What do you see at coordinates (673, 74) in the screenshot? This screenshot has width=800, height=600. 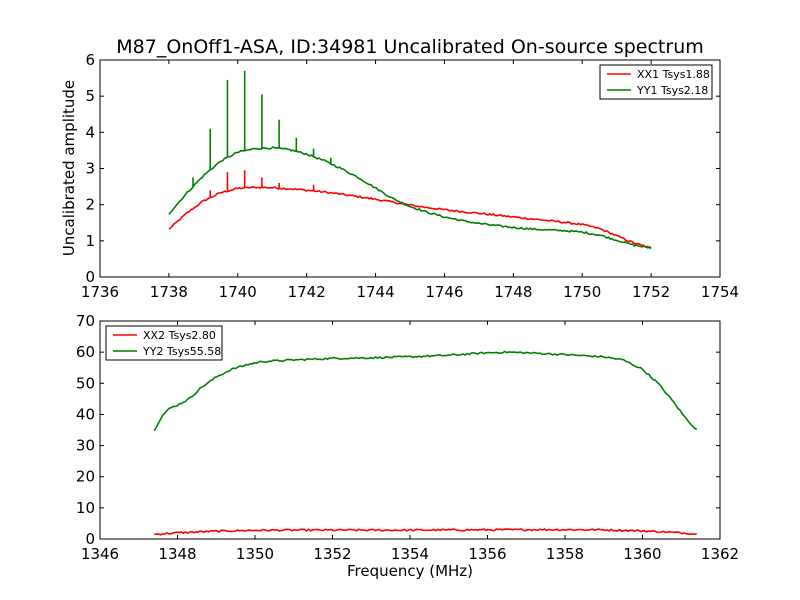 I see `legend-label-xx1: XX1 Tsys1.88` at bounding box center [673, 74].